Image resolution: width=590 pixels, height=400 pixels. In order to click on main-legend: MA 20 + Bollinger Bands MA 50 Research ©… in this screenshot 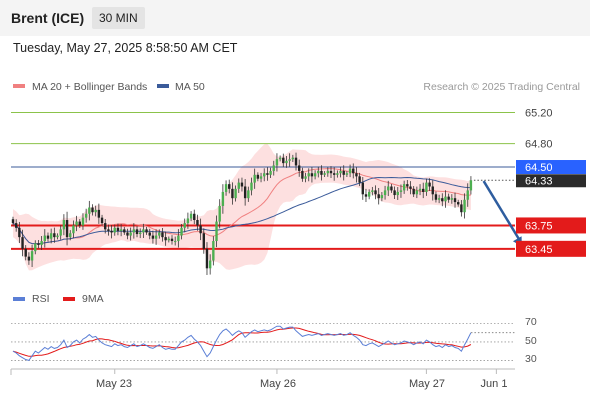, I will do `click(296, 87)`.